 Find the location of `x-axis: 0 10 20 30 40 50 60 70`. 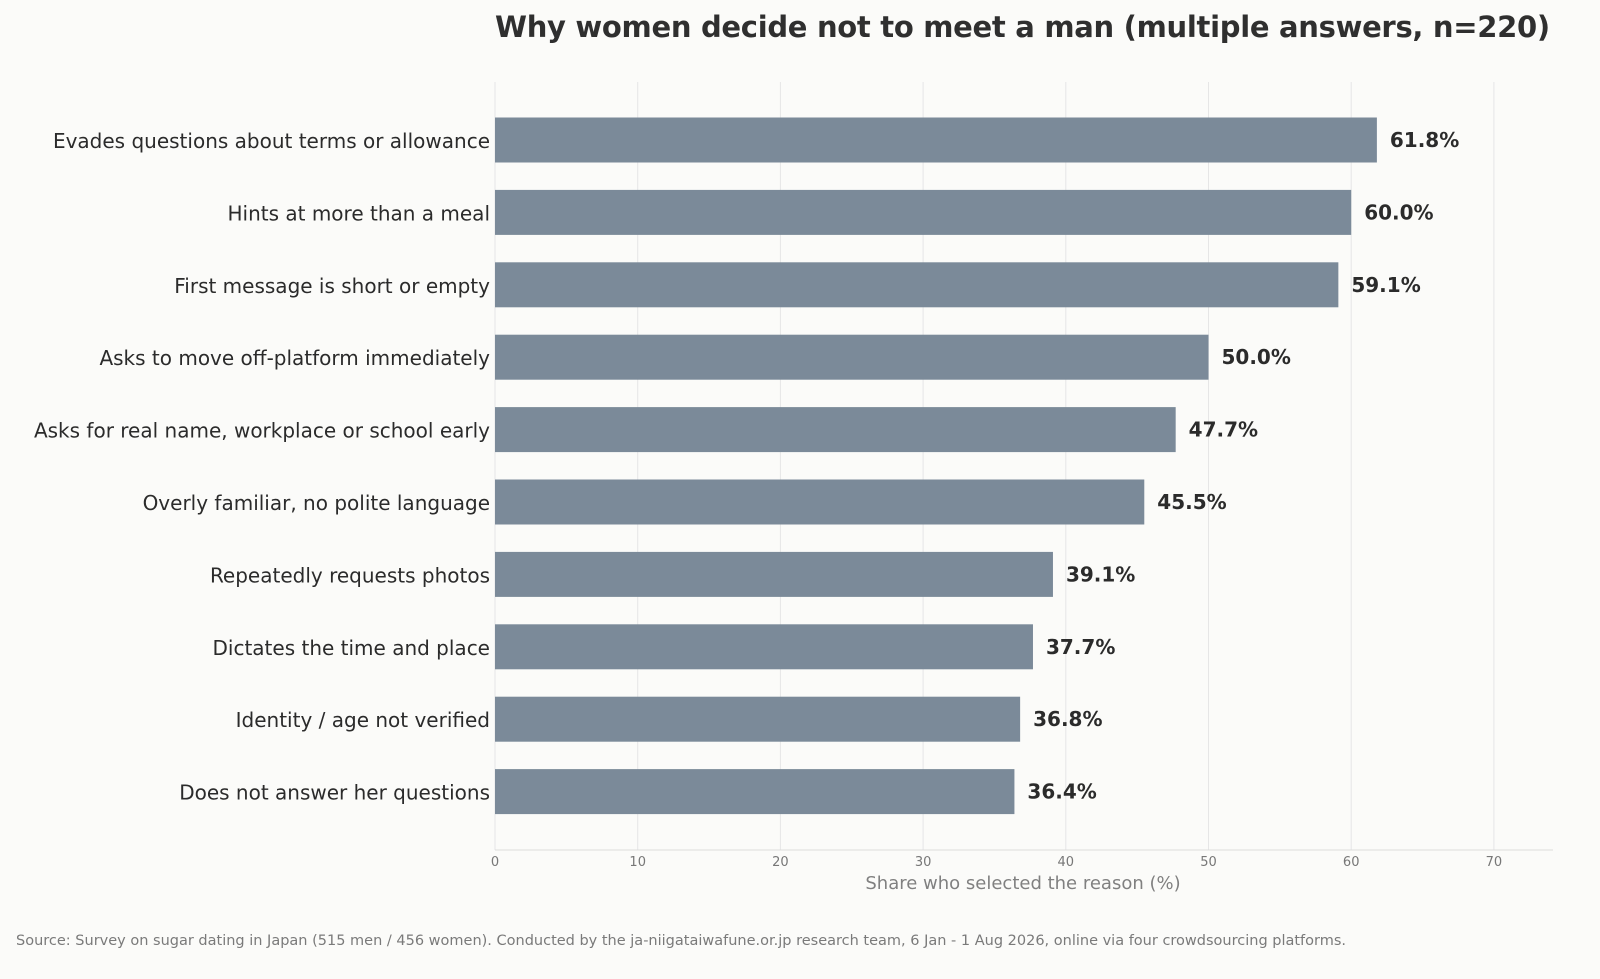

x-axis: 0 10 20 30 40 50 60 70 is located at coordinates (1022, 859).